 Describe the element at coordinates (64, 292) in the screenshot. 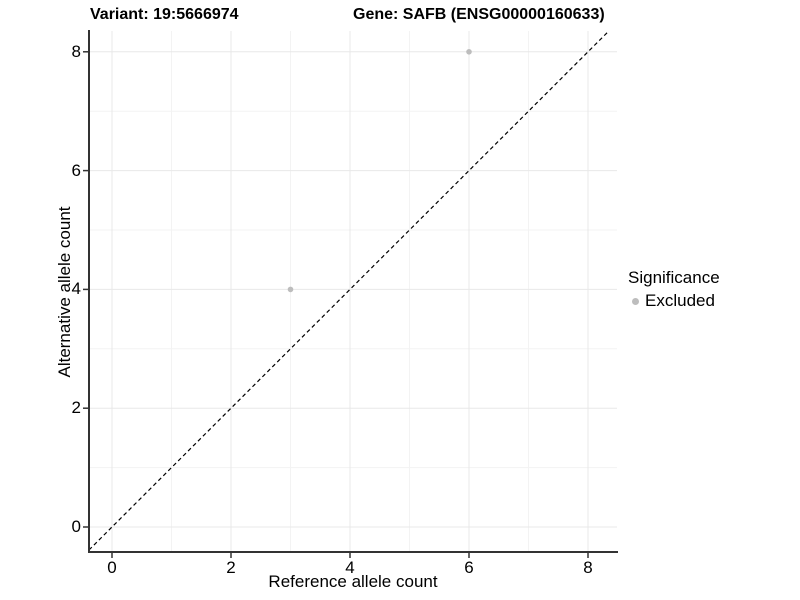

I see `y-axis-title: Alternative allele count` at that location.